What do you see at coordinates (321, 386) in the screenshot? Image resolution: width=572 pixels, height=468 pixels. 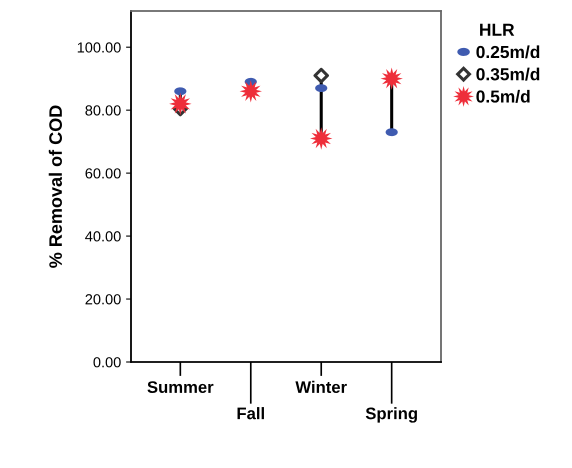 I see `x-tick-label: Winter` at bounding box center [321, 386].